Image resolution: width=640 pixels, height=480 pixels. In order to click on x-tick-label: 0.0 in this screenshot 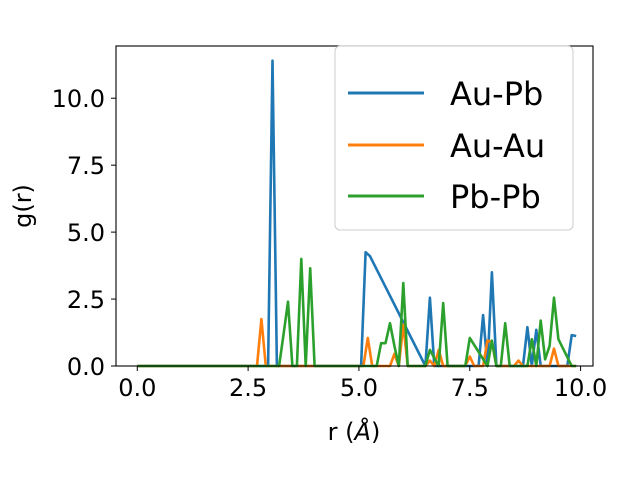, I will do `click(137, 388)`.